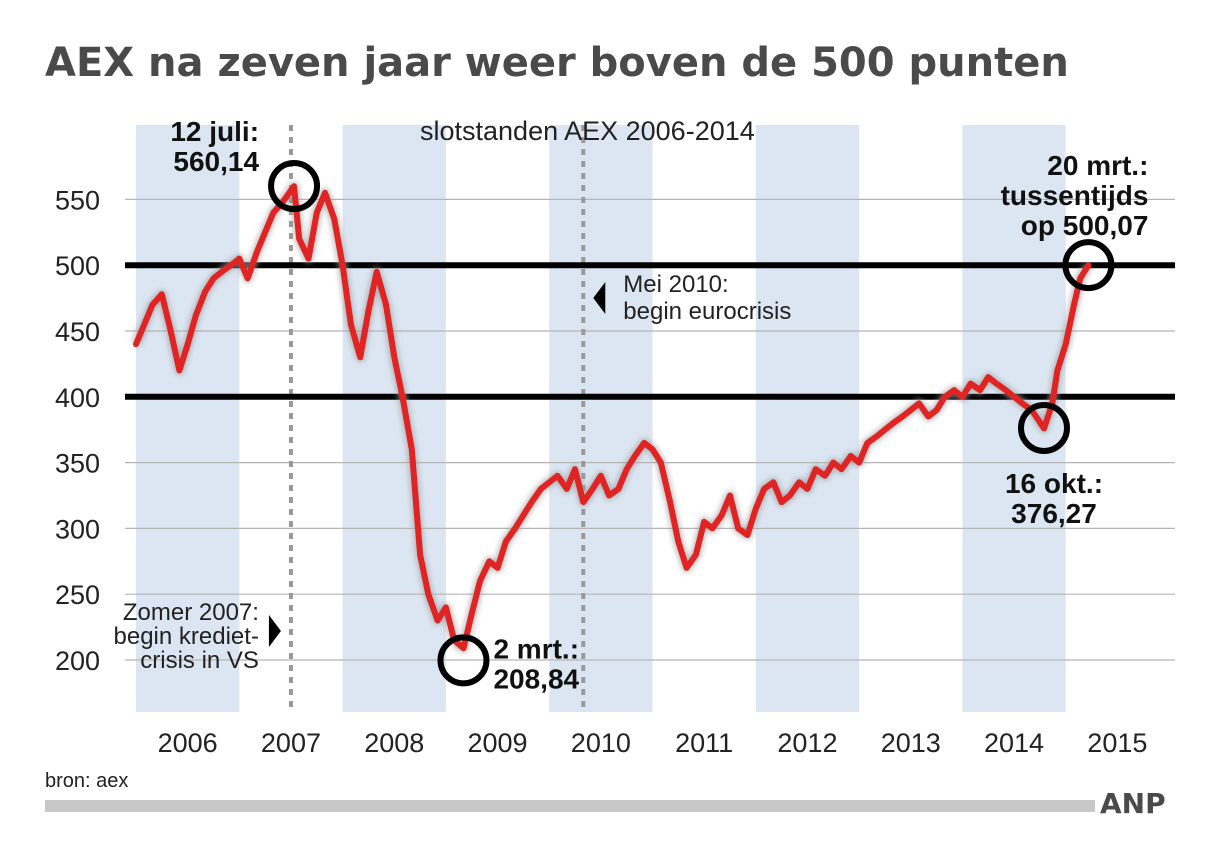 The height and width of the screenshot is (844, 1208). What do you see at coordinates (653, 743) in the screenshot?
I see `x-axis-ticks: 2006 2007 2008 2009 2010 2011 2012 2013 2014 2015` at bounding box center [653, 743].